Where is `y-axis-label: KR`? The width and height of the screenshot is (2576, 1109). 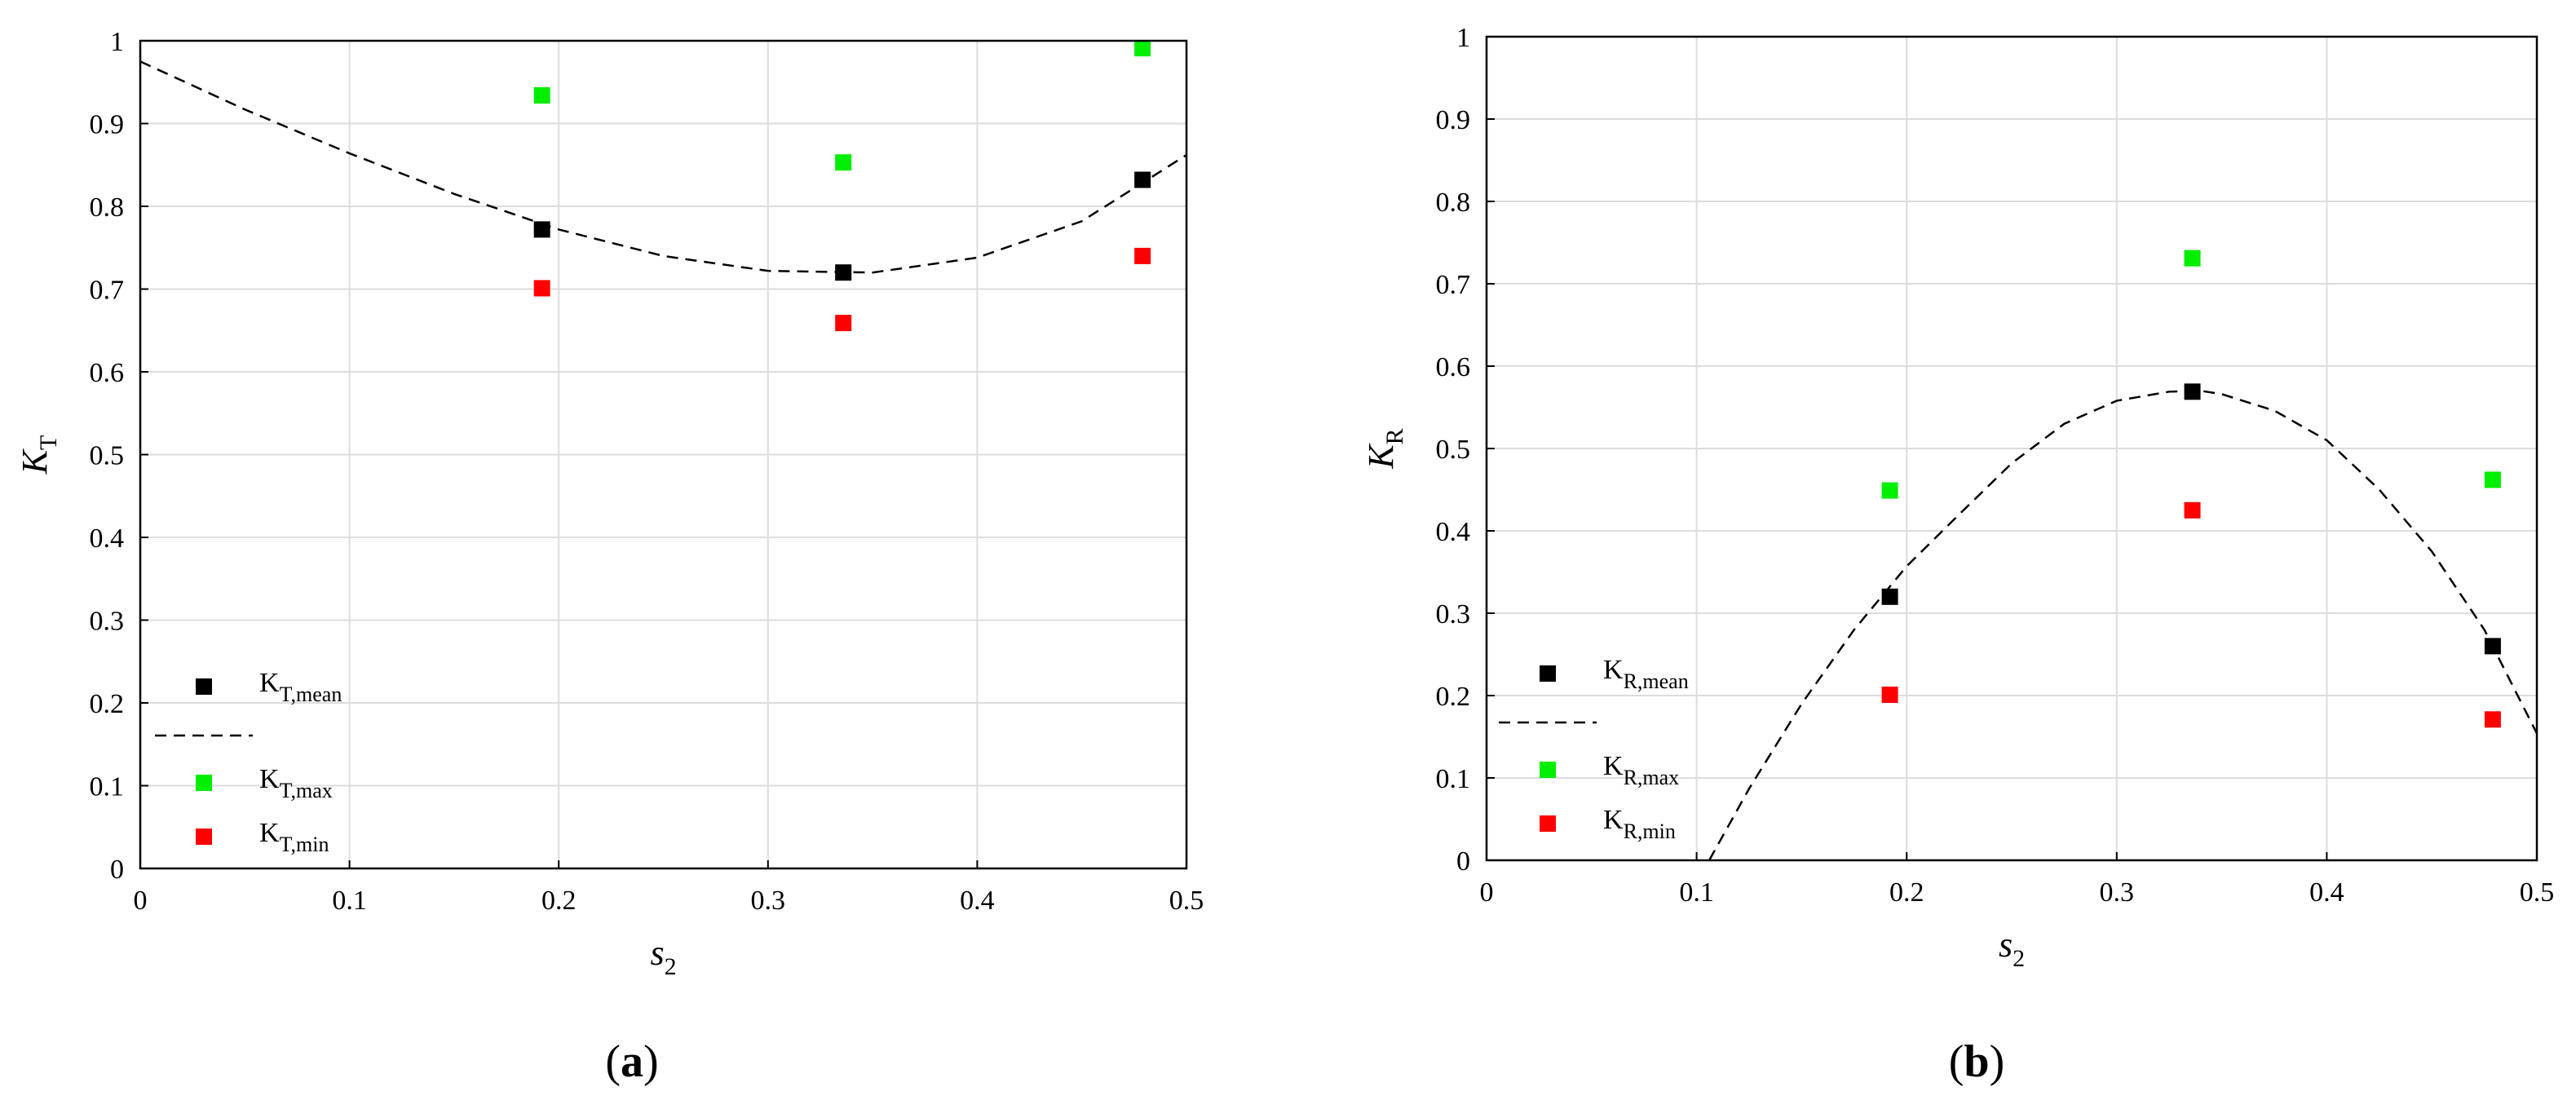
y-axis-label: KR is located at coordinates (1384, 448).